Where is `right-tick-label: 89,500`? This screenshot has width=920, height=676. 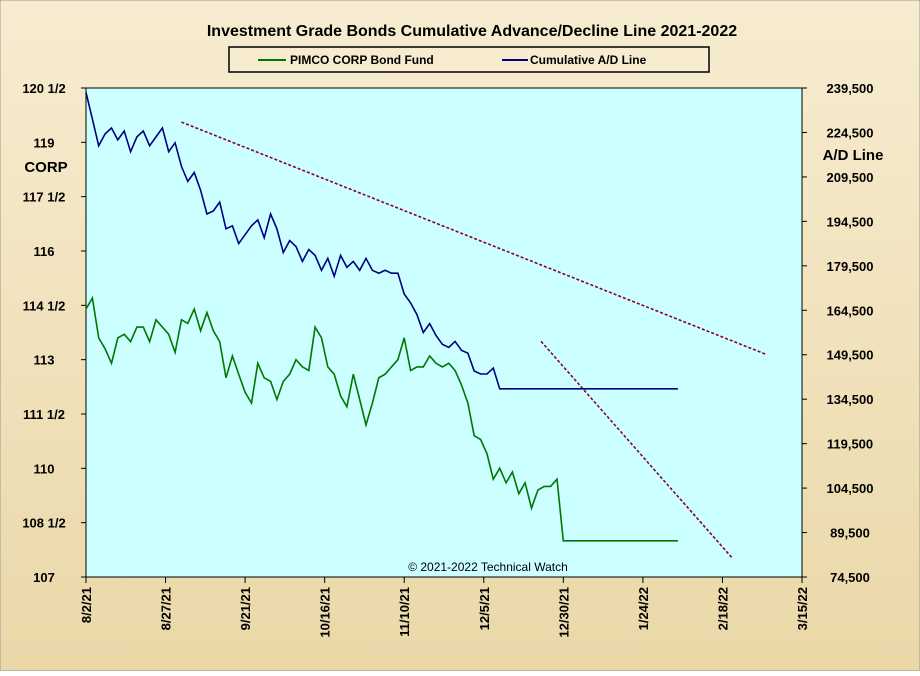 right-tick-label: 89,500 is located at coordinates (850, 533).